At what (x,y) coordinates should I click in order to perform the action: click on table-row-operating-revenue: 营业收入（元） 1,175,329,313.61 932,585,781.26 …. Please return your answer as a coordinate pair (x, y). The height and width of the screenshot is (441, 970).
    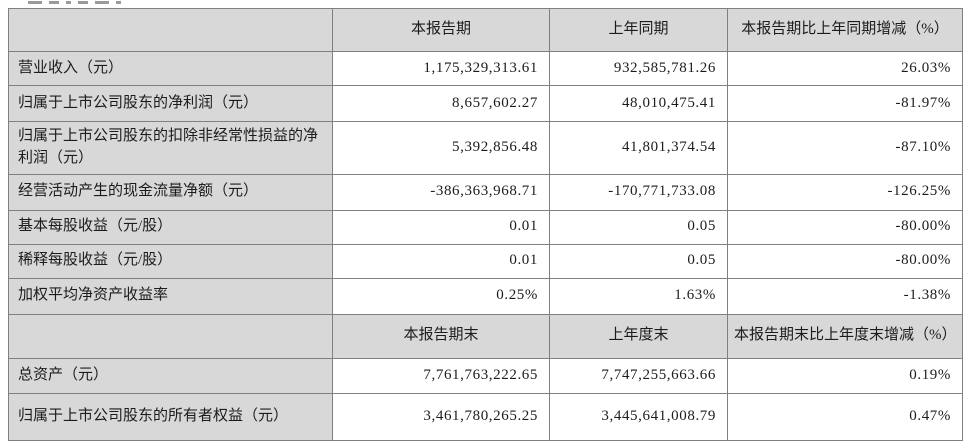
    Looking at the image, I should click on (485, 68).